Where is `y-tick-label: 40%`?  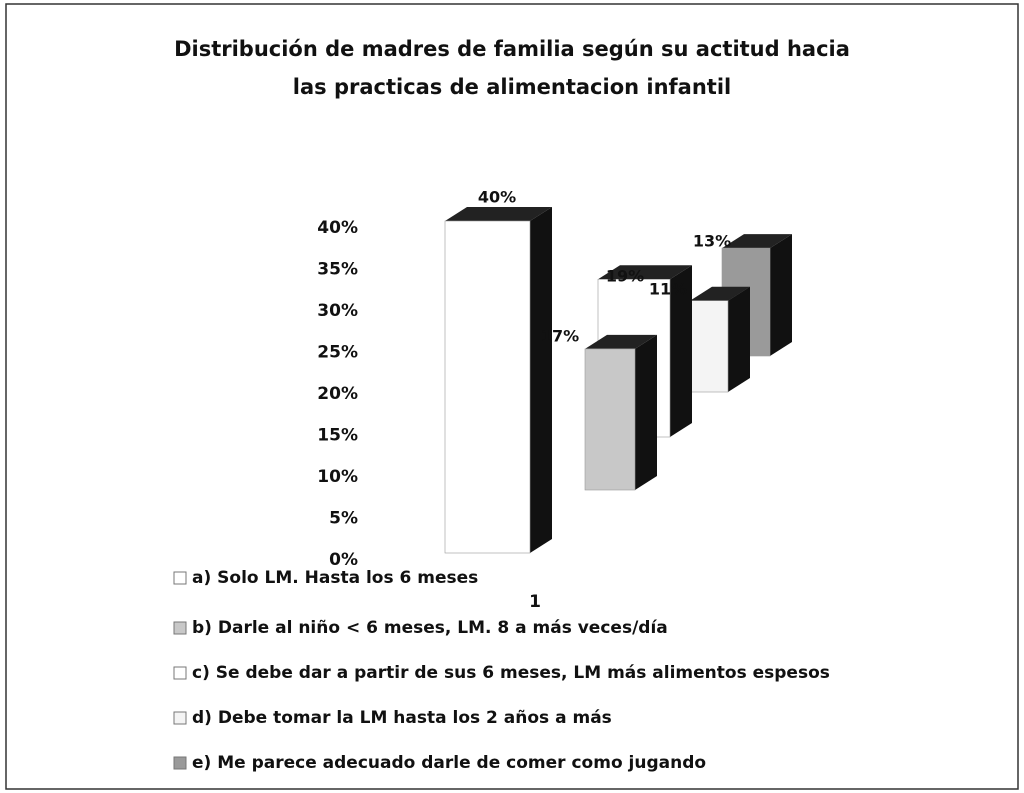 y-tick-label: 40% is located at coordinates (337, 228).